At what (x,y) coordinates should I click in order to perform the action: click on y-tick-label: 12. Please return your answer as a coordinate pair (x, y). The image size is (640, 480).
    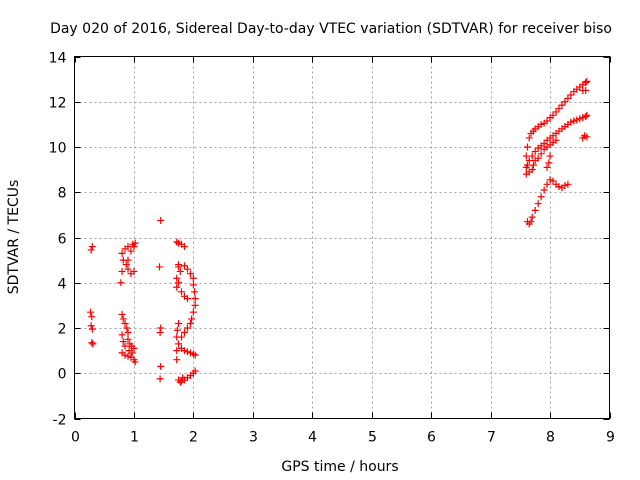
    Looking at the image, I should click on (58, 104).